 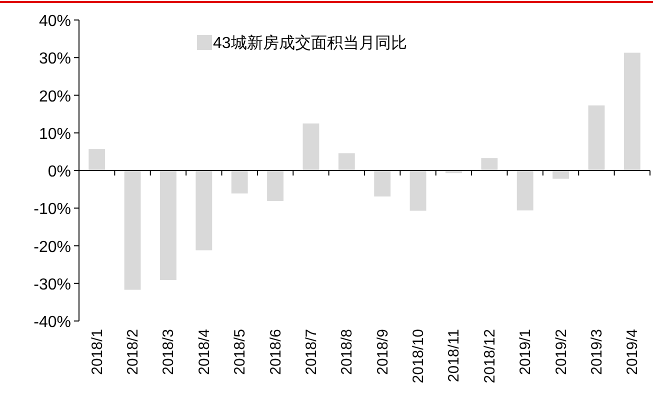 What do you see at coordinates (489, 356) in the screenshot?
I see `x-tick-label: 2018/12` at bounding box center [489, 356].